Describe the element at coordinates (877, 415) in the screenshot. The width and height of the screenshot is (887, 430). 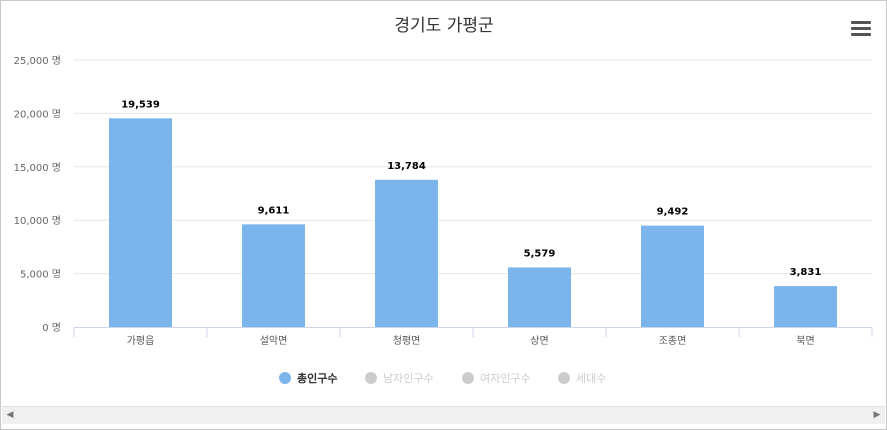
I see `arrow-right-icon: ▶` at that location.